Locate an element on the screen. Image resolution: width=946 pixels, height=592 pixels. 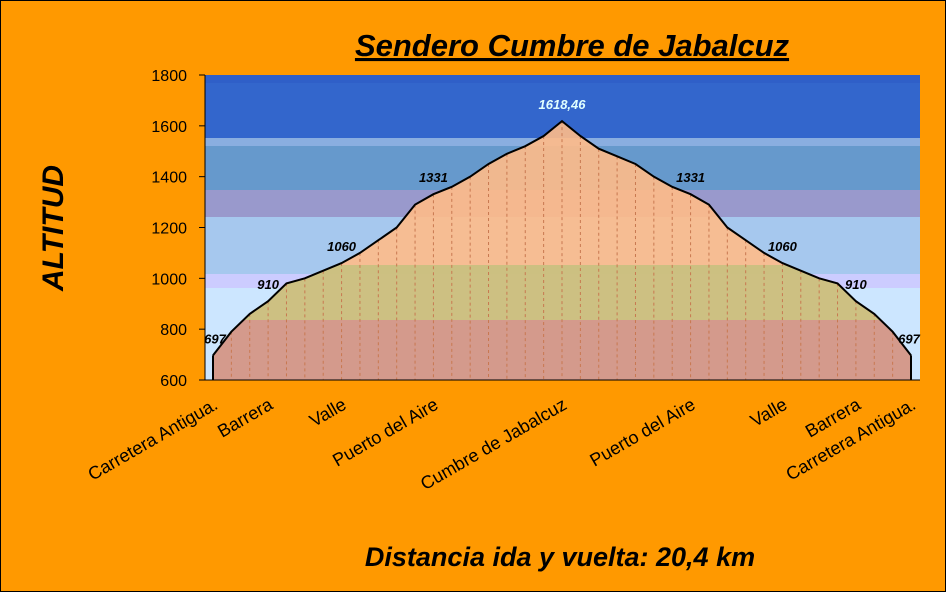
x-axis-label: Distancia ida y vuelta: 20,4 km is located at coordinates (560, 557).